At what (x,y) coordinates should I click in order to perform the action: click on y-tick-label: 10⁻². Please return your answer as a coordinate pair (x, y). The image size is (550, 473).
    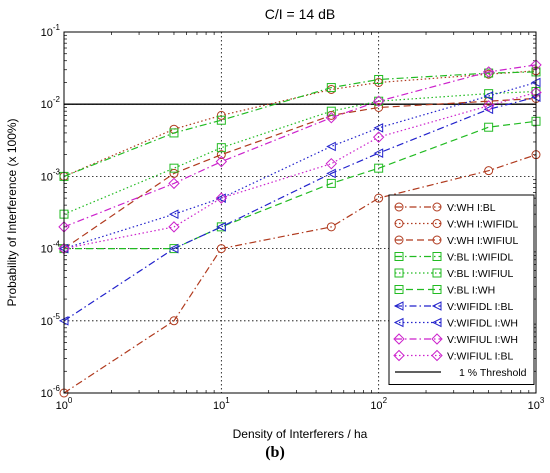
    Looking at the image, I should click on (51, 103).